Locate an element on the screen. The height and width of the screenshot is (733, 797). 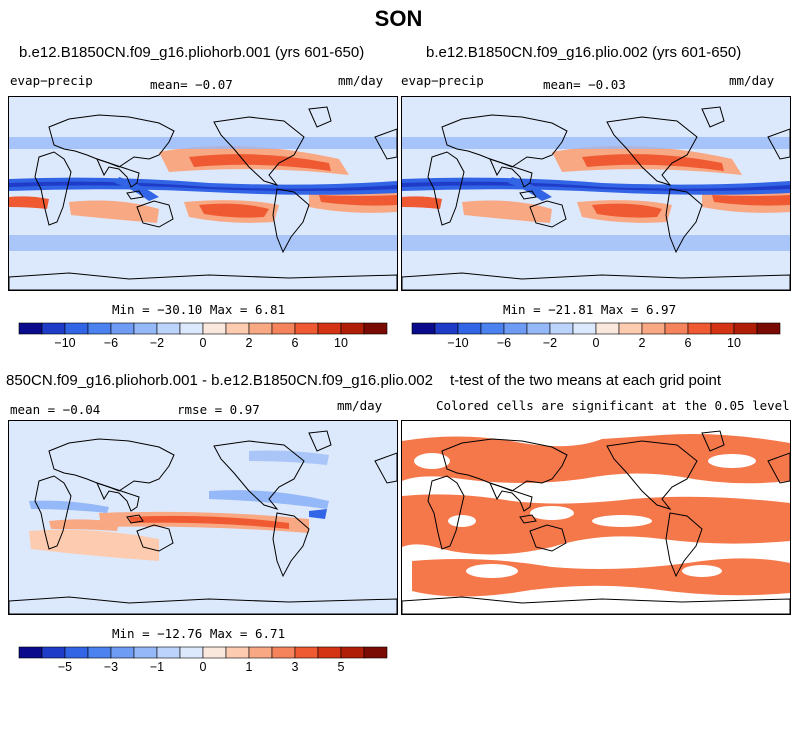
panel1-minmax: Min = −30.10 Max = 6.81 is located at coordinates (199, 309).